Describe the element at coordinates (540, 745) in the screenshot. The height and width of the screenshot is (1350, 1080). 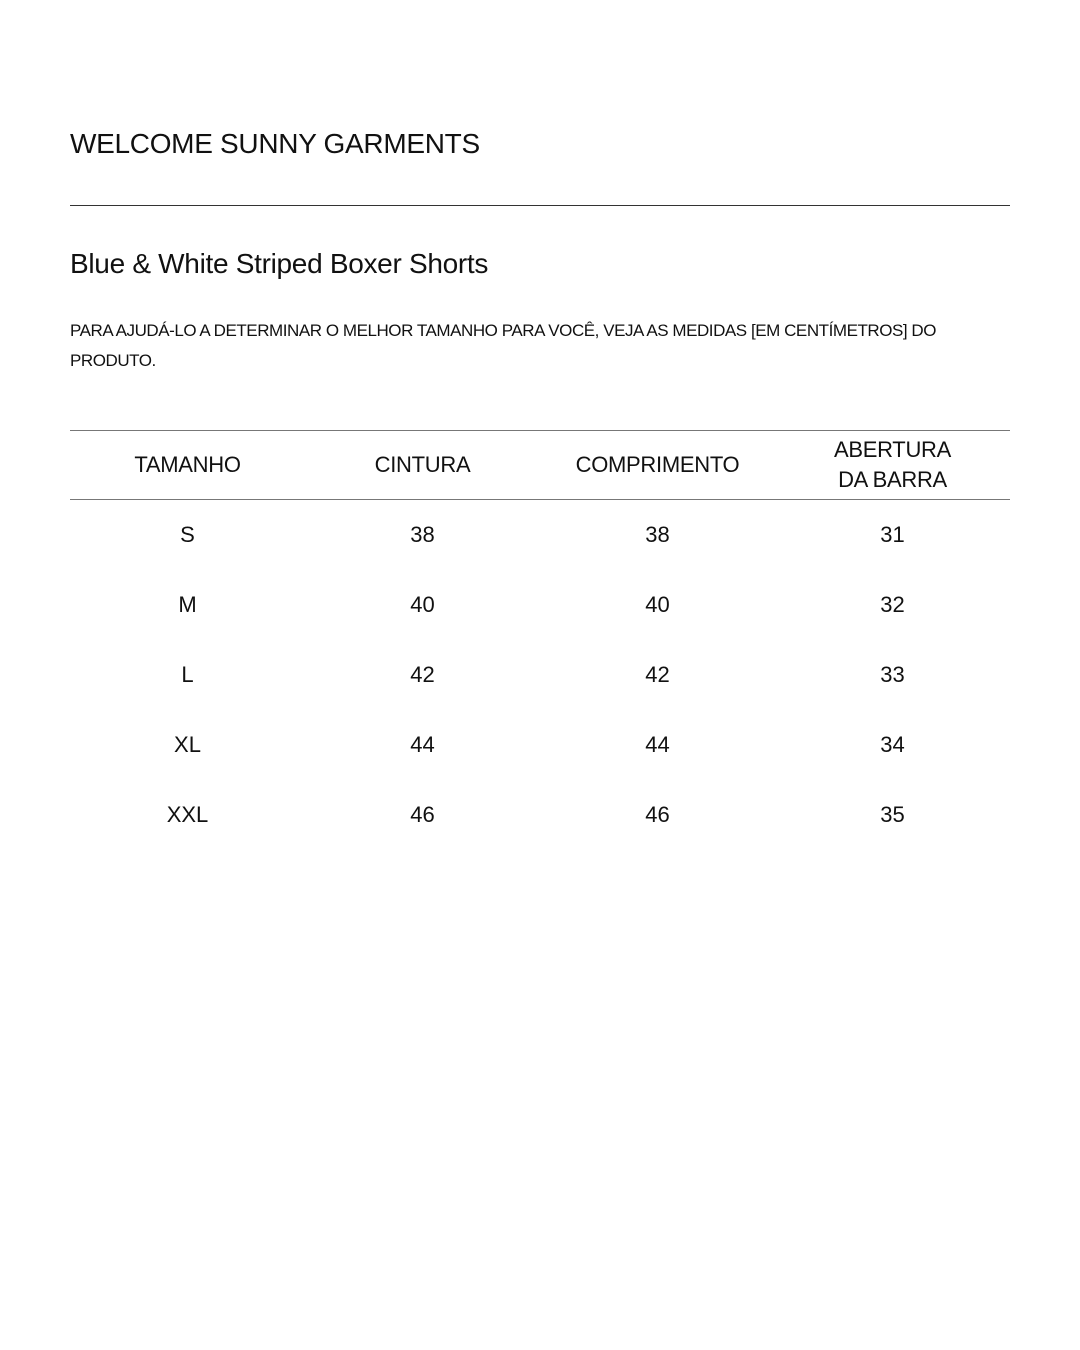
I see `table-row: XL 44 44 34` at that location.